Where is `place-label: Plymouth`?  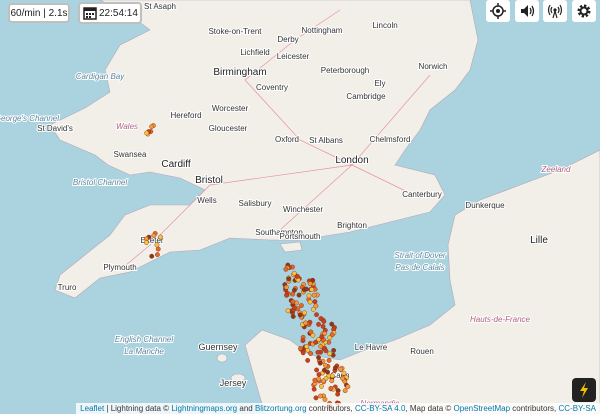
place-label: Plymouth is located at coordinates (119, 267).